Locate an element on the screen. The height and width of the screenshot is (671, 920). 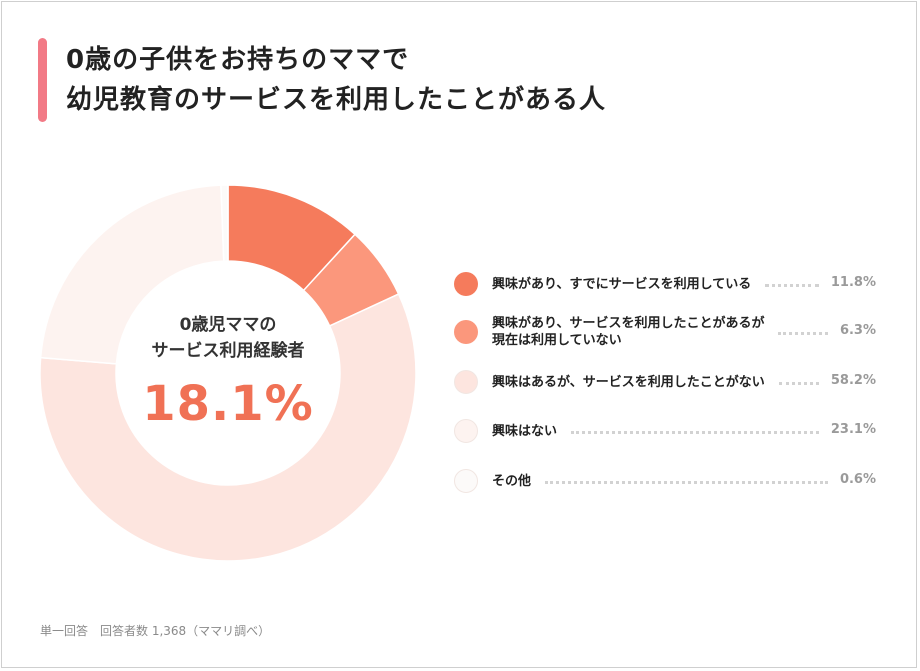
legend-value: 6.3% is located at coordinates (857, 330).